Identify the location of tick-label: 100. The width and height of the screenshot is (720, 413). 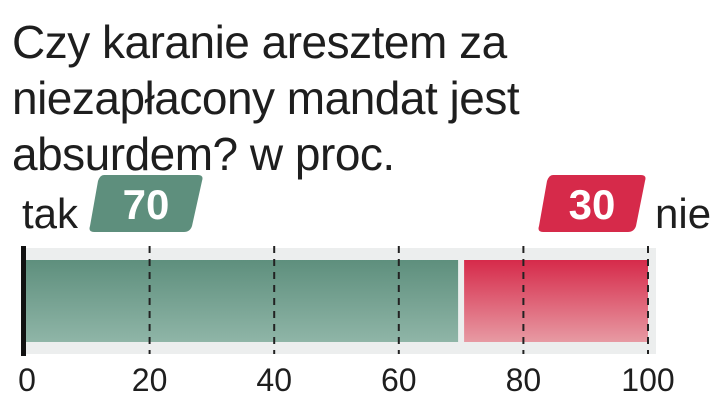
(647, 380).